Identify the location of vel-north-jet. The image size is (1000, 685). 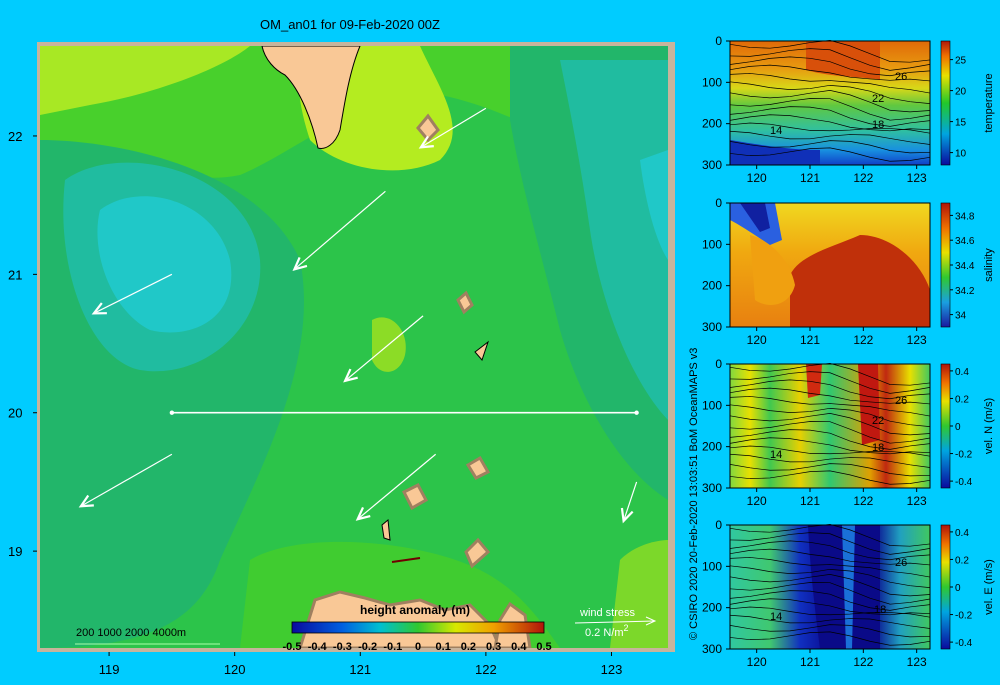
(869, 404).